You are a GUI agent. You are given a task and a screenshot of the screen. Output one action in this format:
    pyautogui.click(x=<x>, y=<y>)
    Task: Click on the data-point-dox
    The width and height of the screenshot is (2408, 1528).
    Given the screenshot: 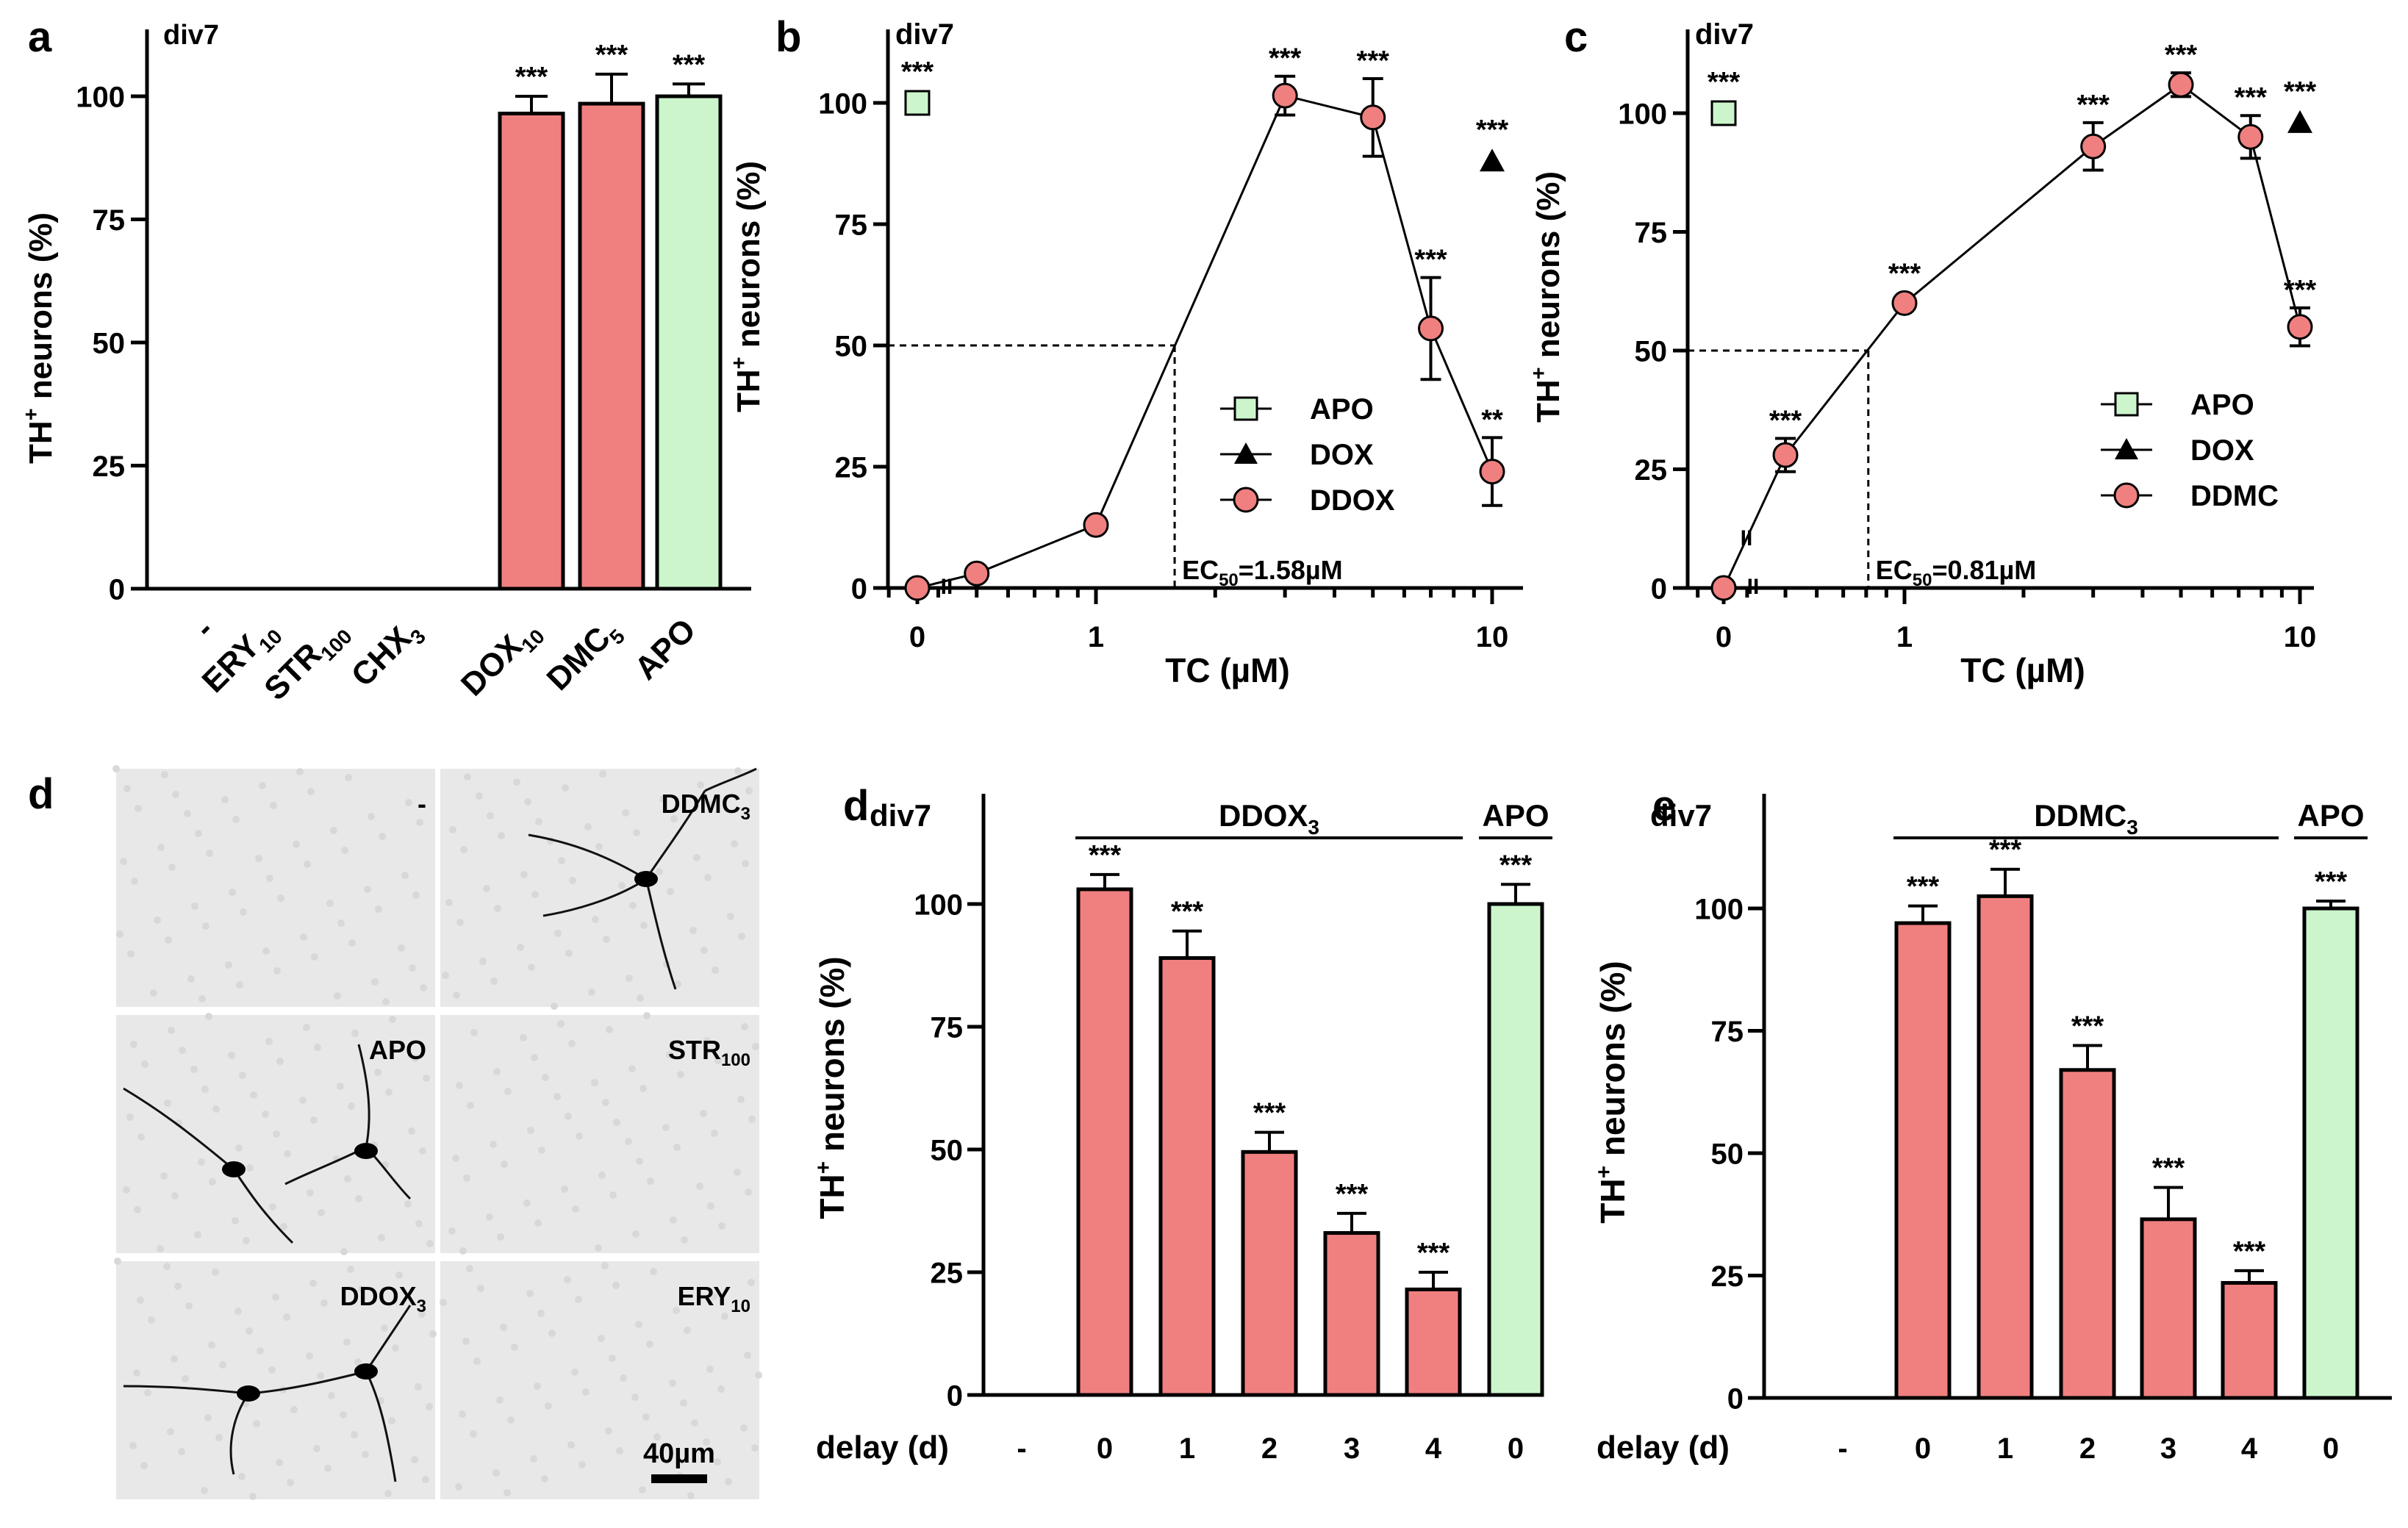 What is the action you would take?
    pyautogui.click(x=2299, y=121)
    